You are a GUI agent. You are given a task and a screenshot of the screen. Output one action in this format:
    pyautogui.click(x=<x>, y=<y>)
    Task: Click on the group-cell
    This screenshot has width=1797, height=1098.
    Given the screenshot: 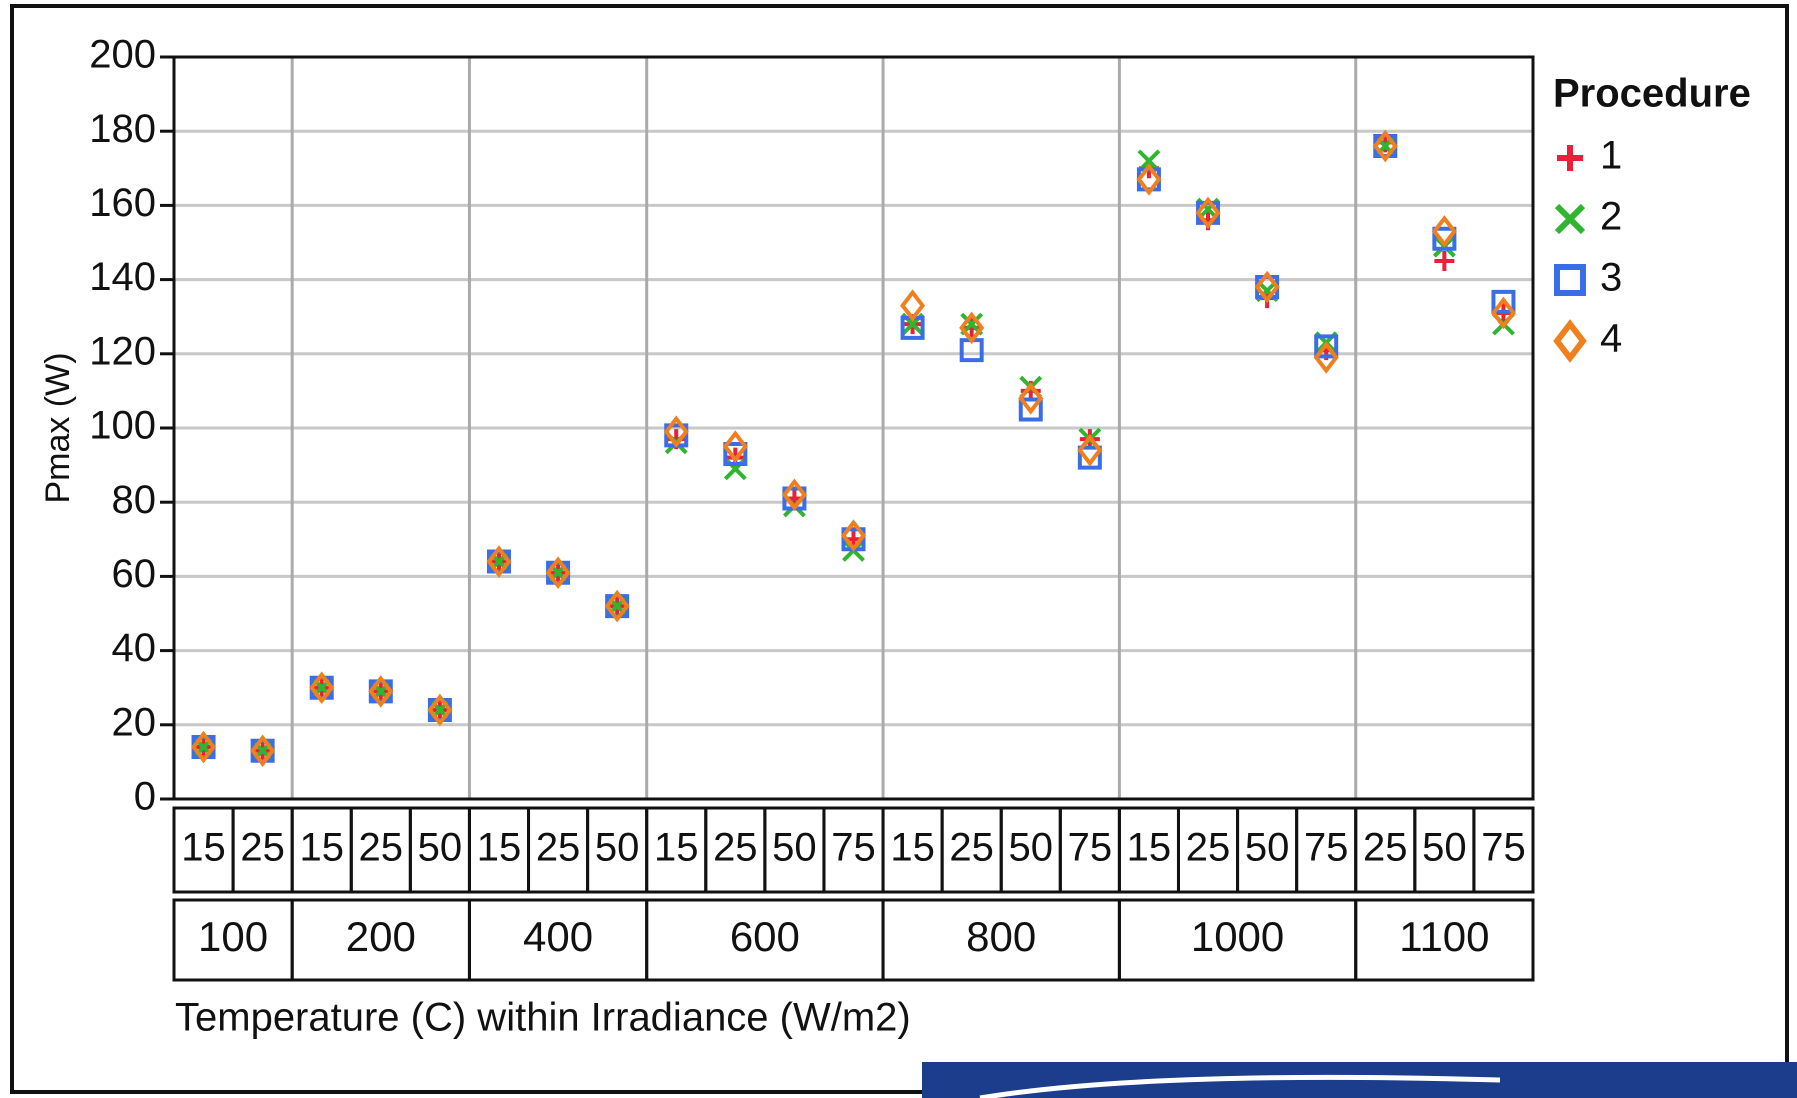 What is the action you would take?
    pyautogui.click(x=1444, y=940)
    